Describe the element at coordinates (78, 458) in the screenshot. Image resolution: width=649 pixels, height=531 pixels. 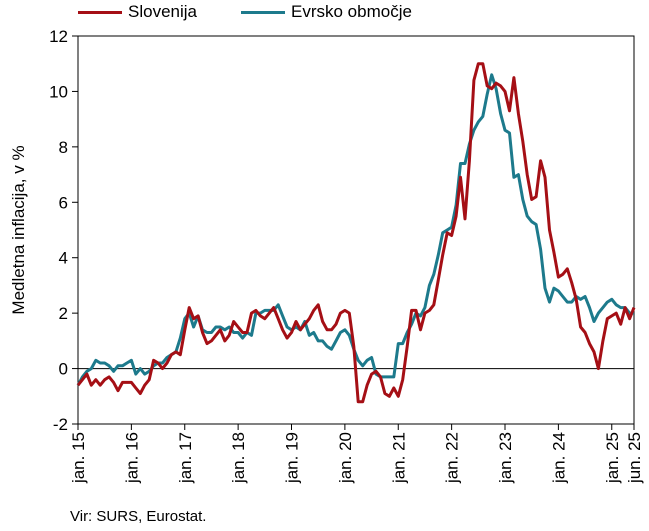
I see `x-tick-label: jan. 15` at that location.